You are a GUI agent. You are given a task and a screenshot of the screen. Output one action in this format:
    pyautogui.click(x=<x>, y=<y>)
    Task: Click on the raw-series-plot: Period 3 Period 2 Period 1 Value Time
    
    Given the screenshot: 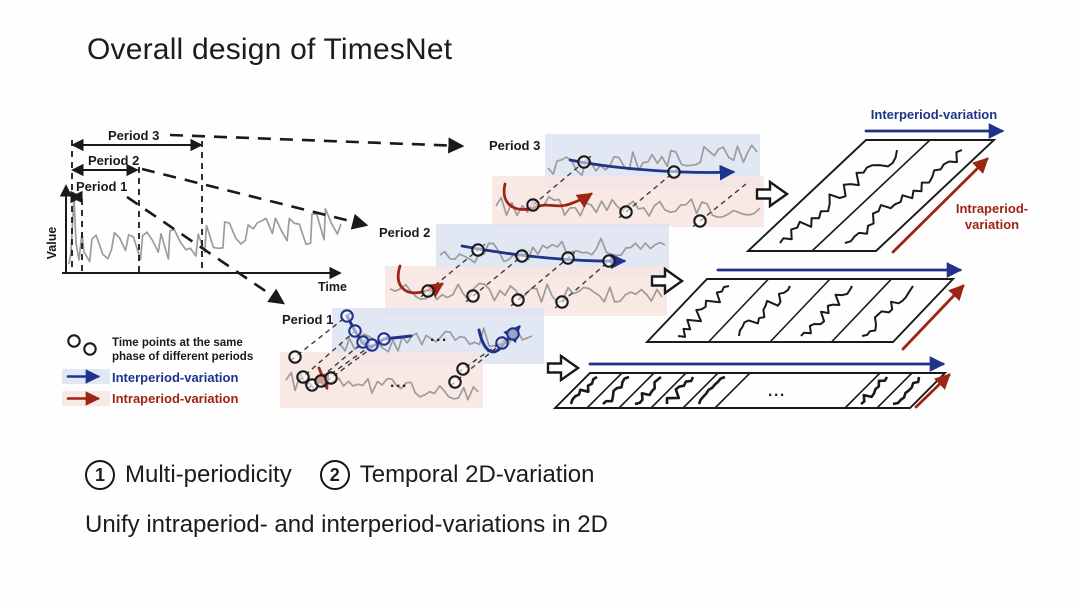 What is the action you would take?
    pyautogui.click(x=255, y=216)
    